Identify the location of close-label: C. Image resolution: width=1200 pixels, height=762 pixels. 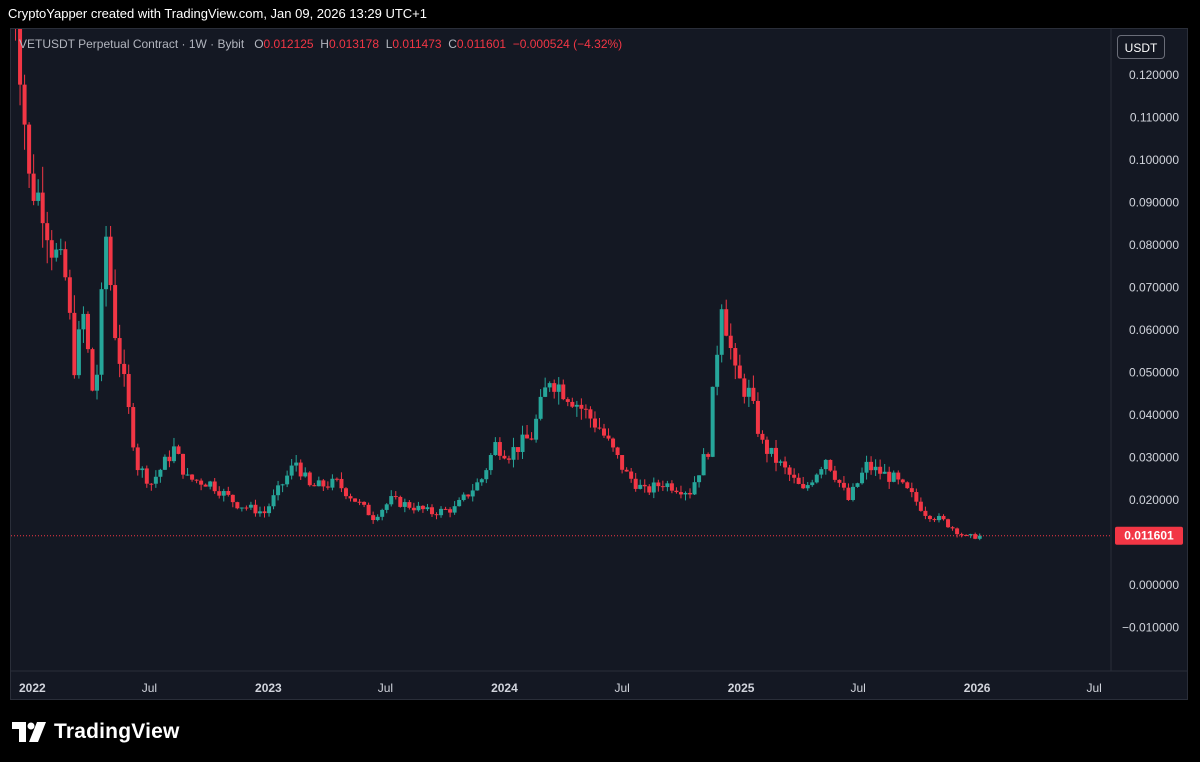
(452, 44).